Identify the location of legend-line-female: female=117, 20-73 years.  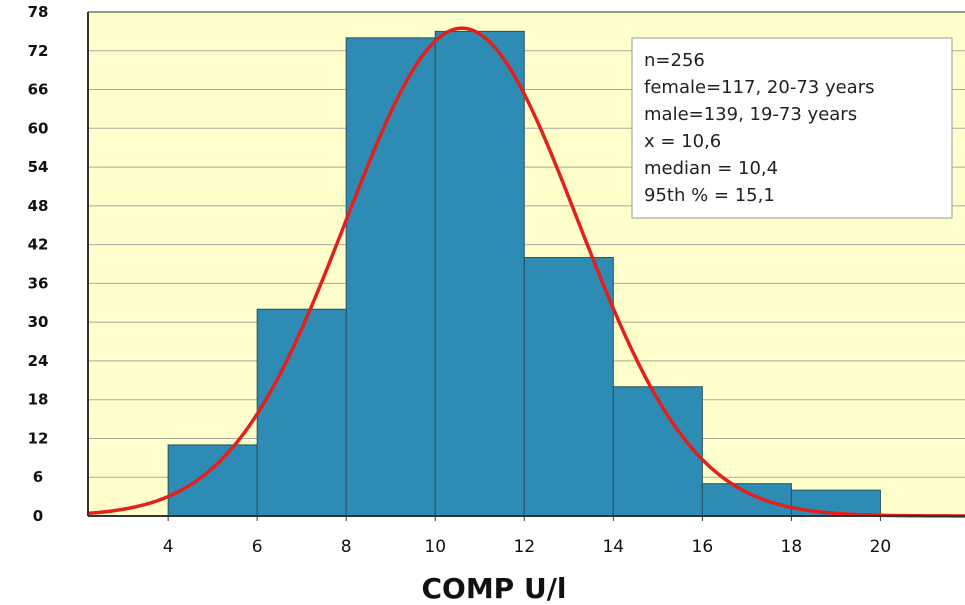
(759, 87).